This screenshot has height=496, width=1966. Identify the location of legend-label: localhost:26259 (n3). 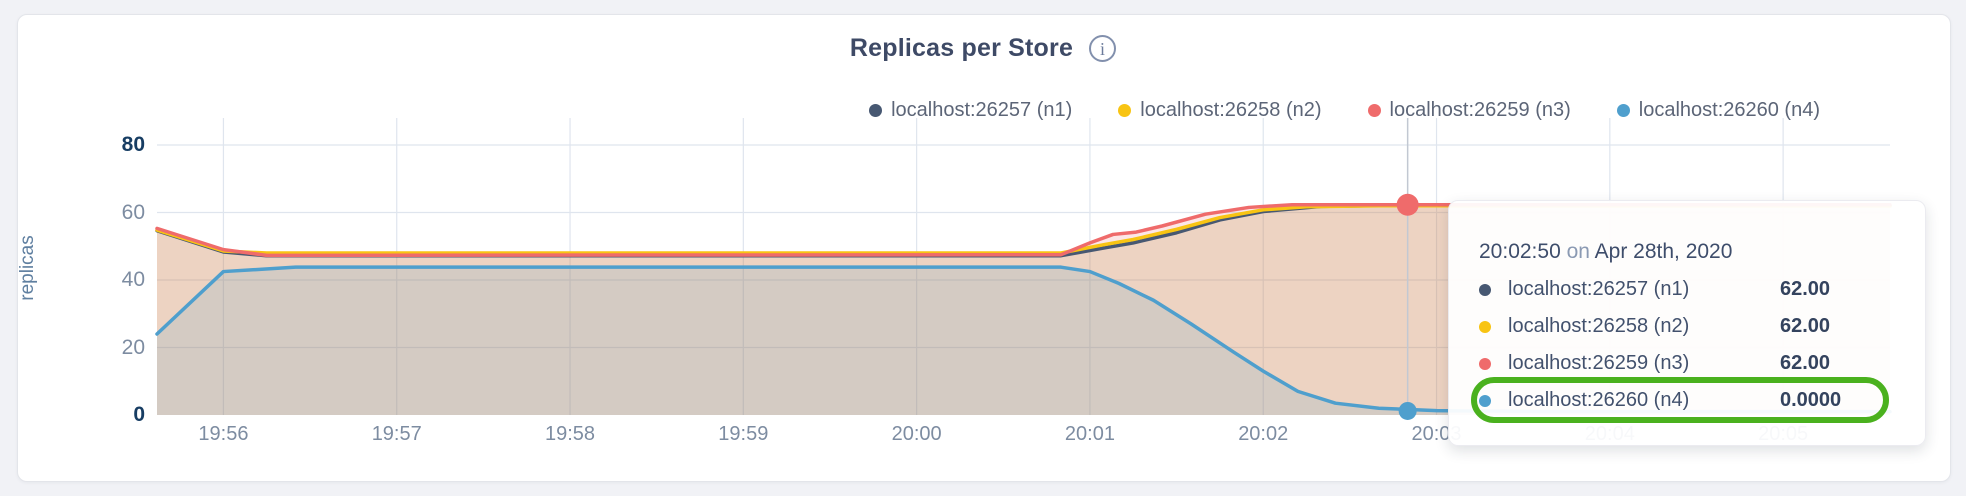
(1480, 110).